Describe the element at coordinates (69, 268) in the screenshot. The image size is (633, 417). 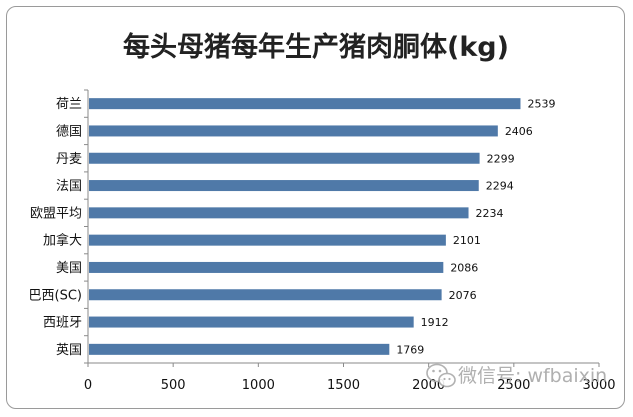
I see `category-label: 美国` at that location.